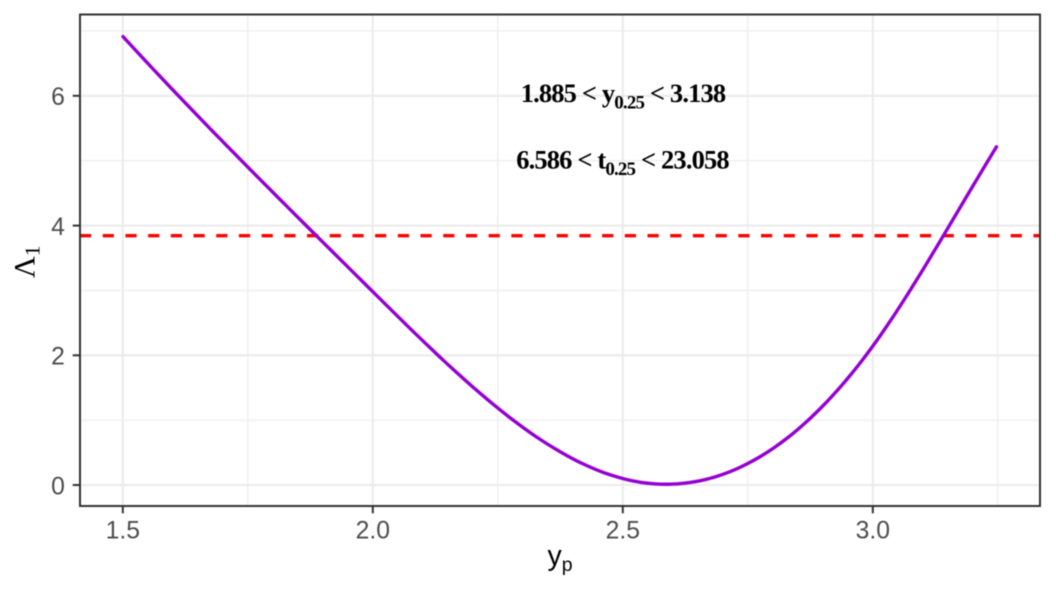 The height and width of the screenshot is (595, 1056). Describe the element at coordinates (373, 530) in the screenshot. I see `svg-text: 2.0` at that location.